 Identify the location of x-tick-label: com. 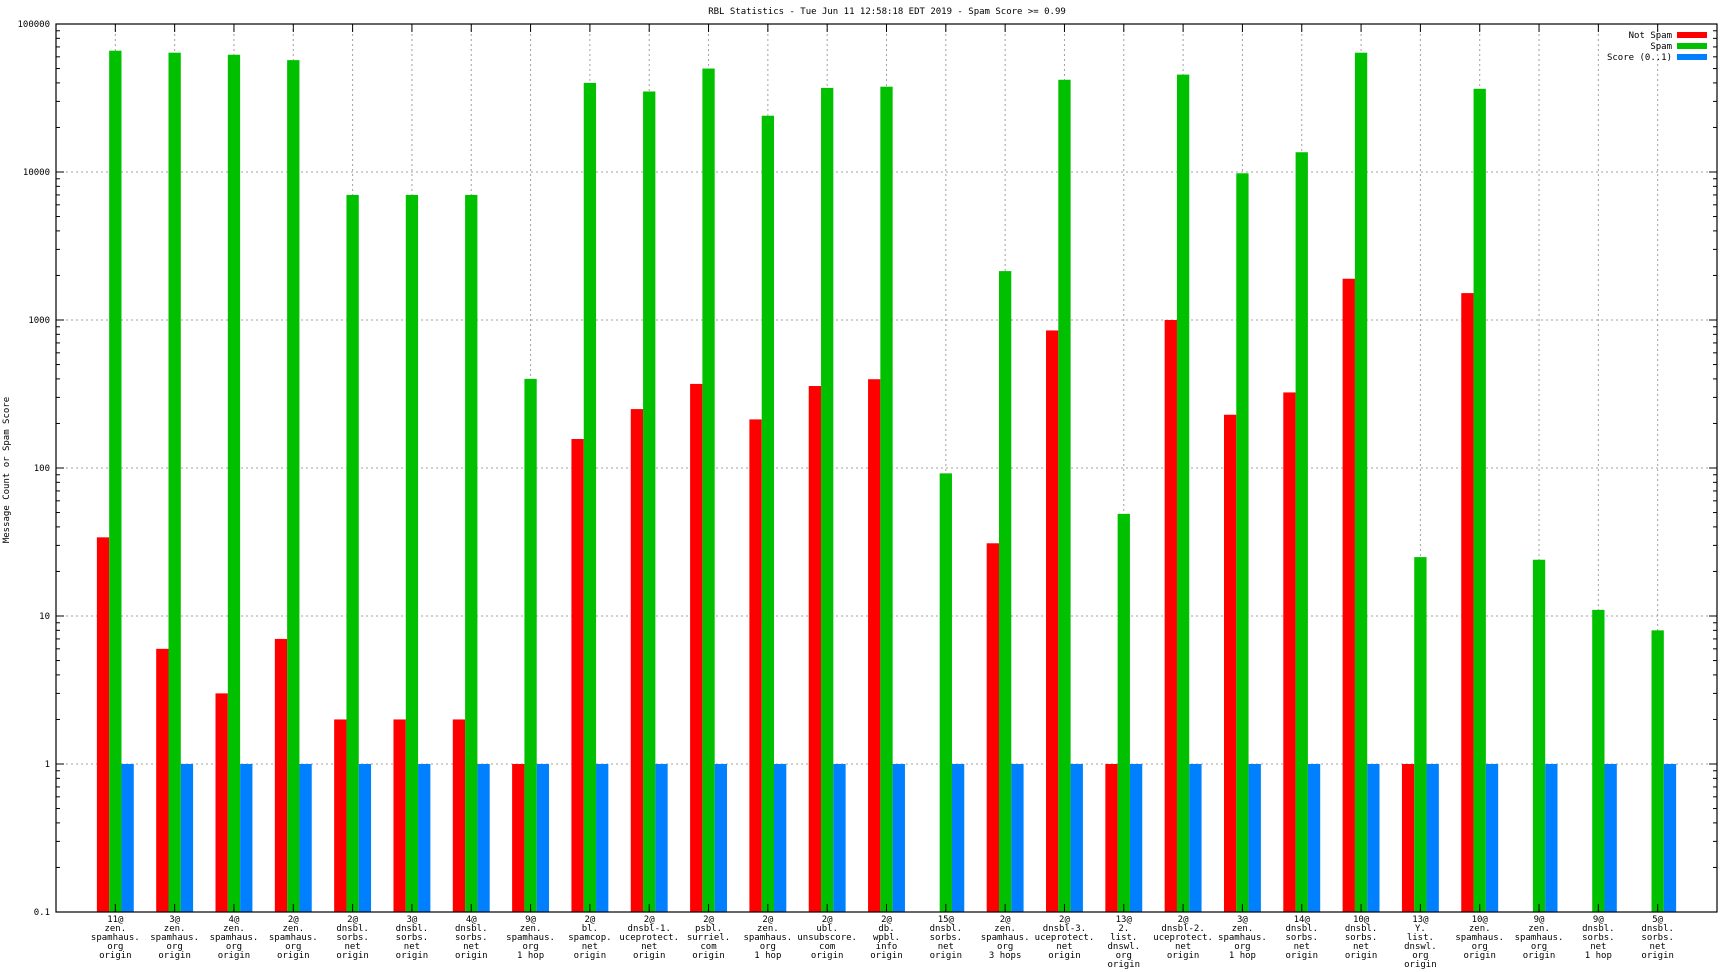
(827, 947).